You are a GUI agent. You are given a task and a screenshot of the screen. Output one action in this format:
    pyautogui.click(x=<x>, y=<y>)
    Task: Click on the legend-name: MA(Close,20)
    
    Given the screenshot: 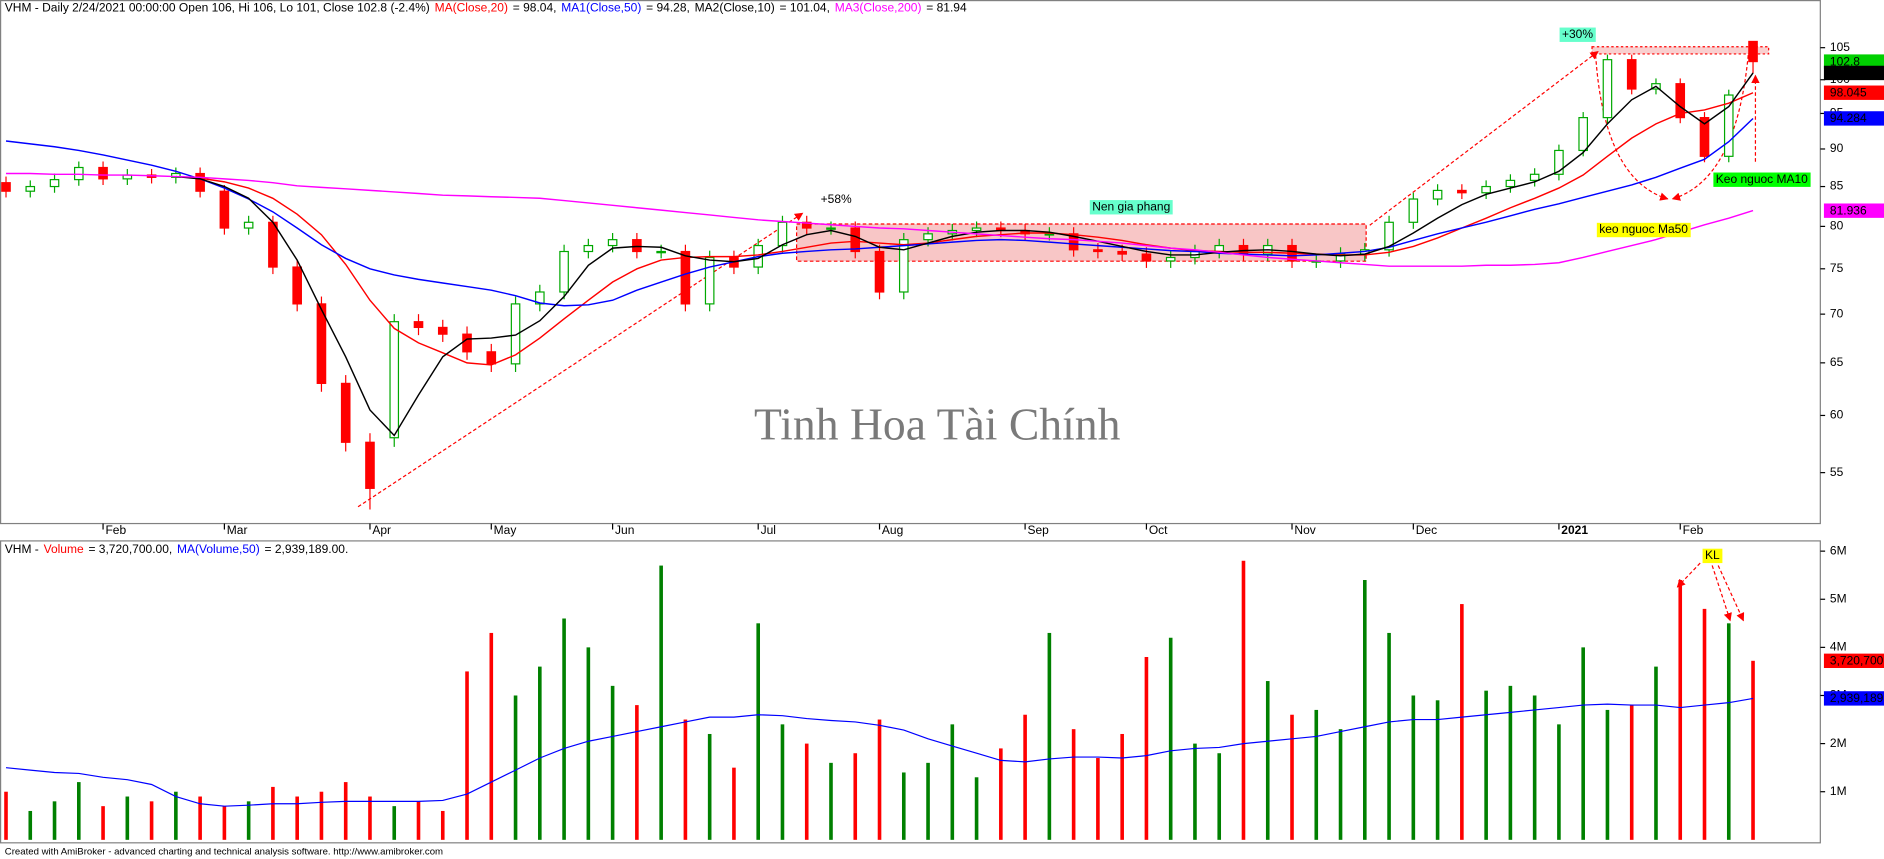 What is the action you would take?
    pyautogui.click(x=471, y=8)
    